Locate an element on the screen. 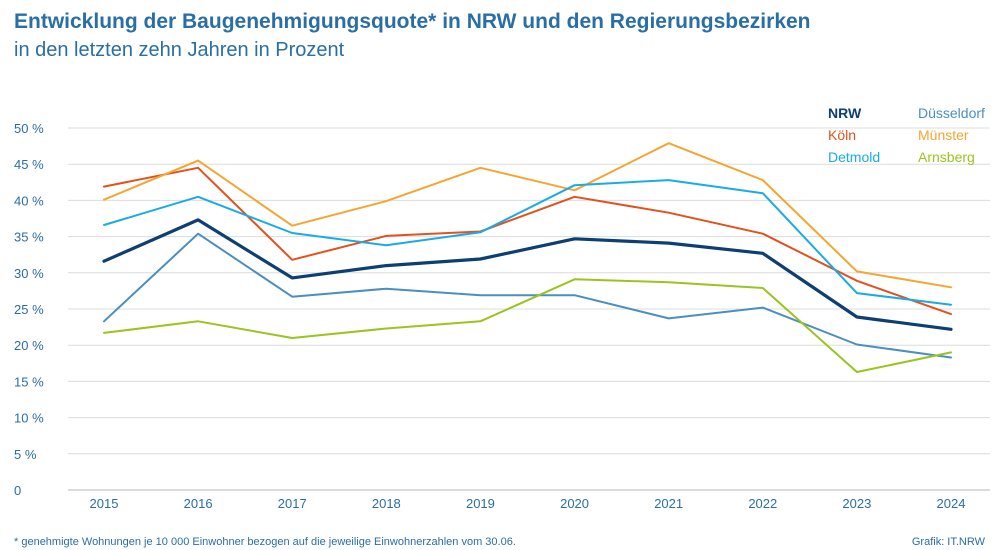  legend-item-arnsberg: Arnsberg is located at coordinates (946, 157).